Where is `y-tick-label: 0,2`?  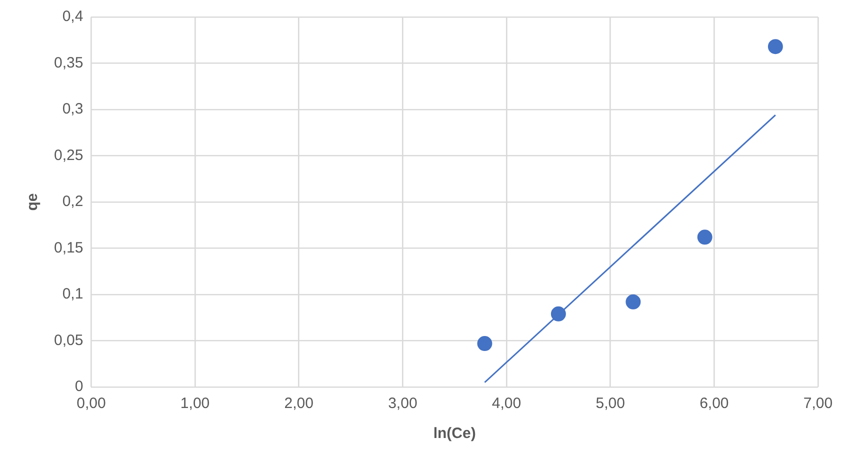
y-tick-label: 0,2 is located at coordinates (73, 201).